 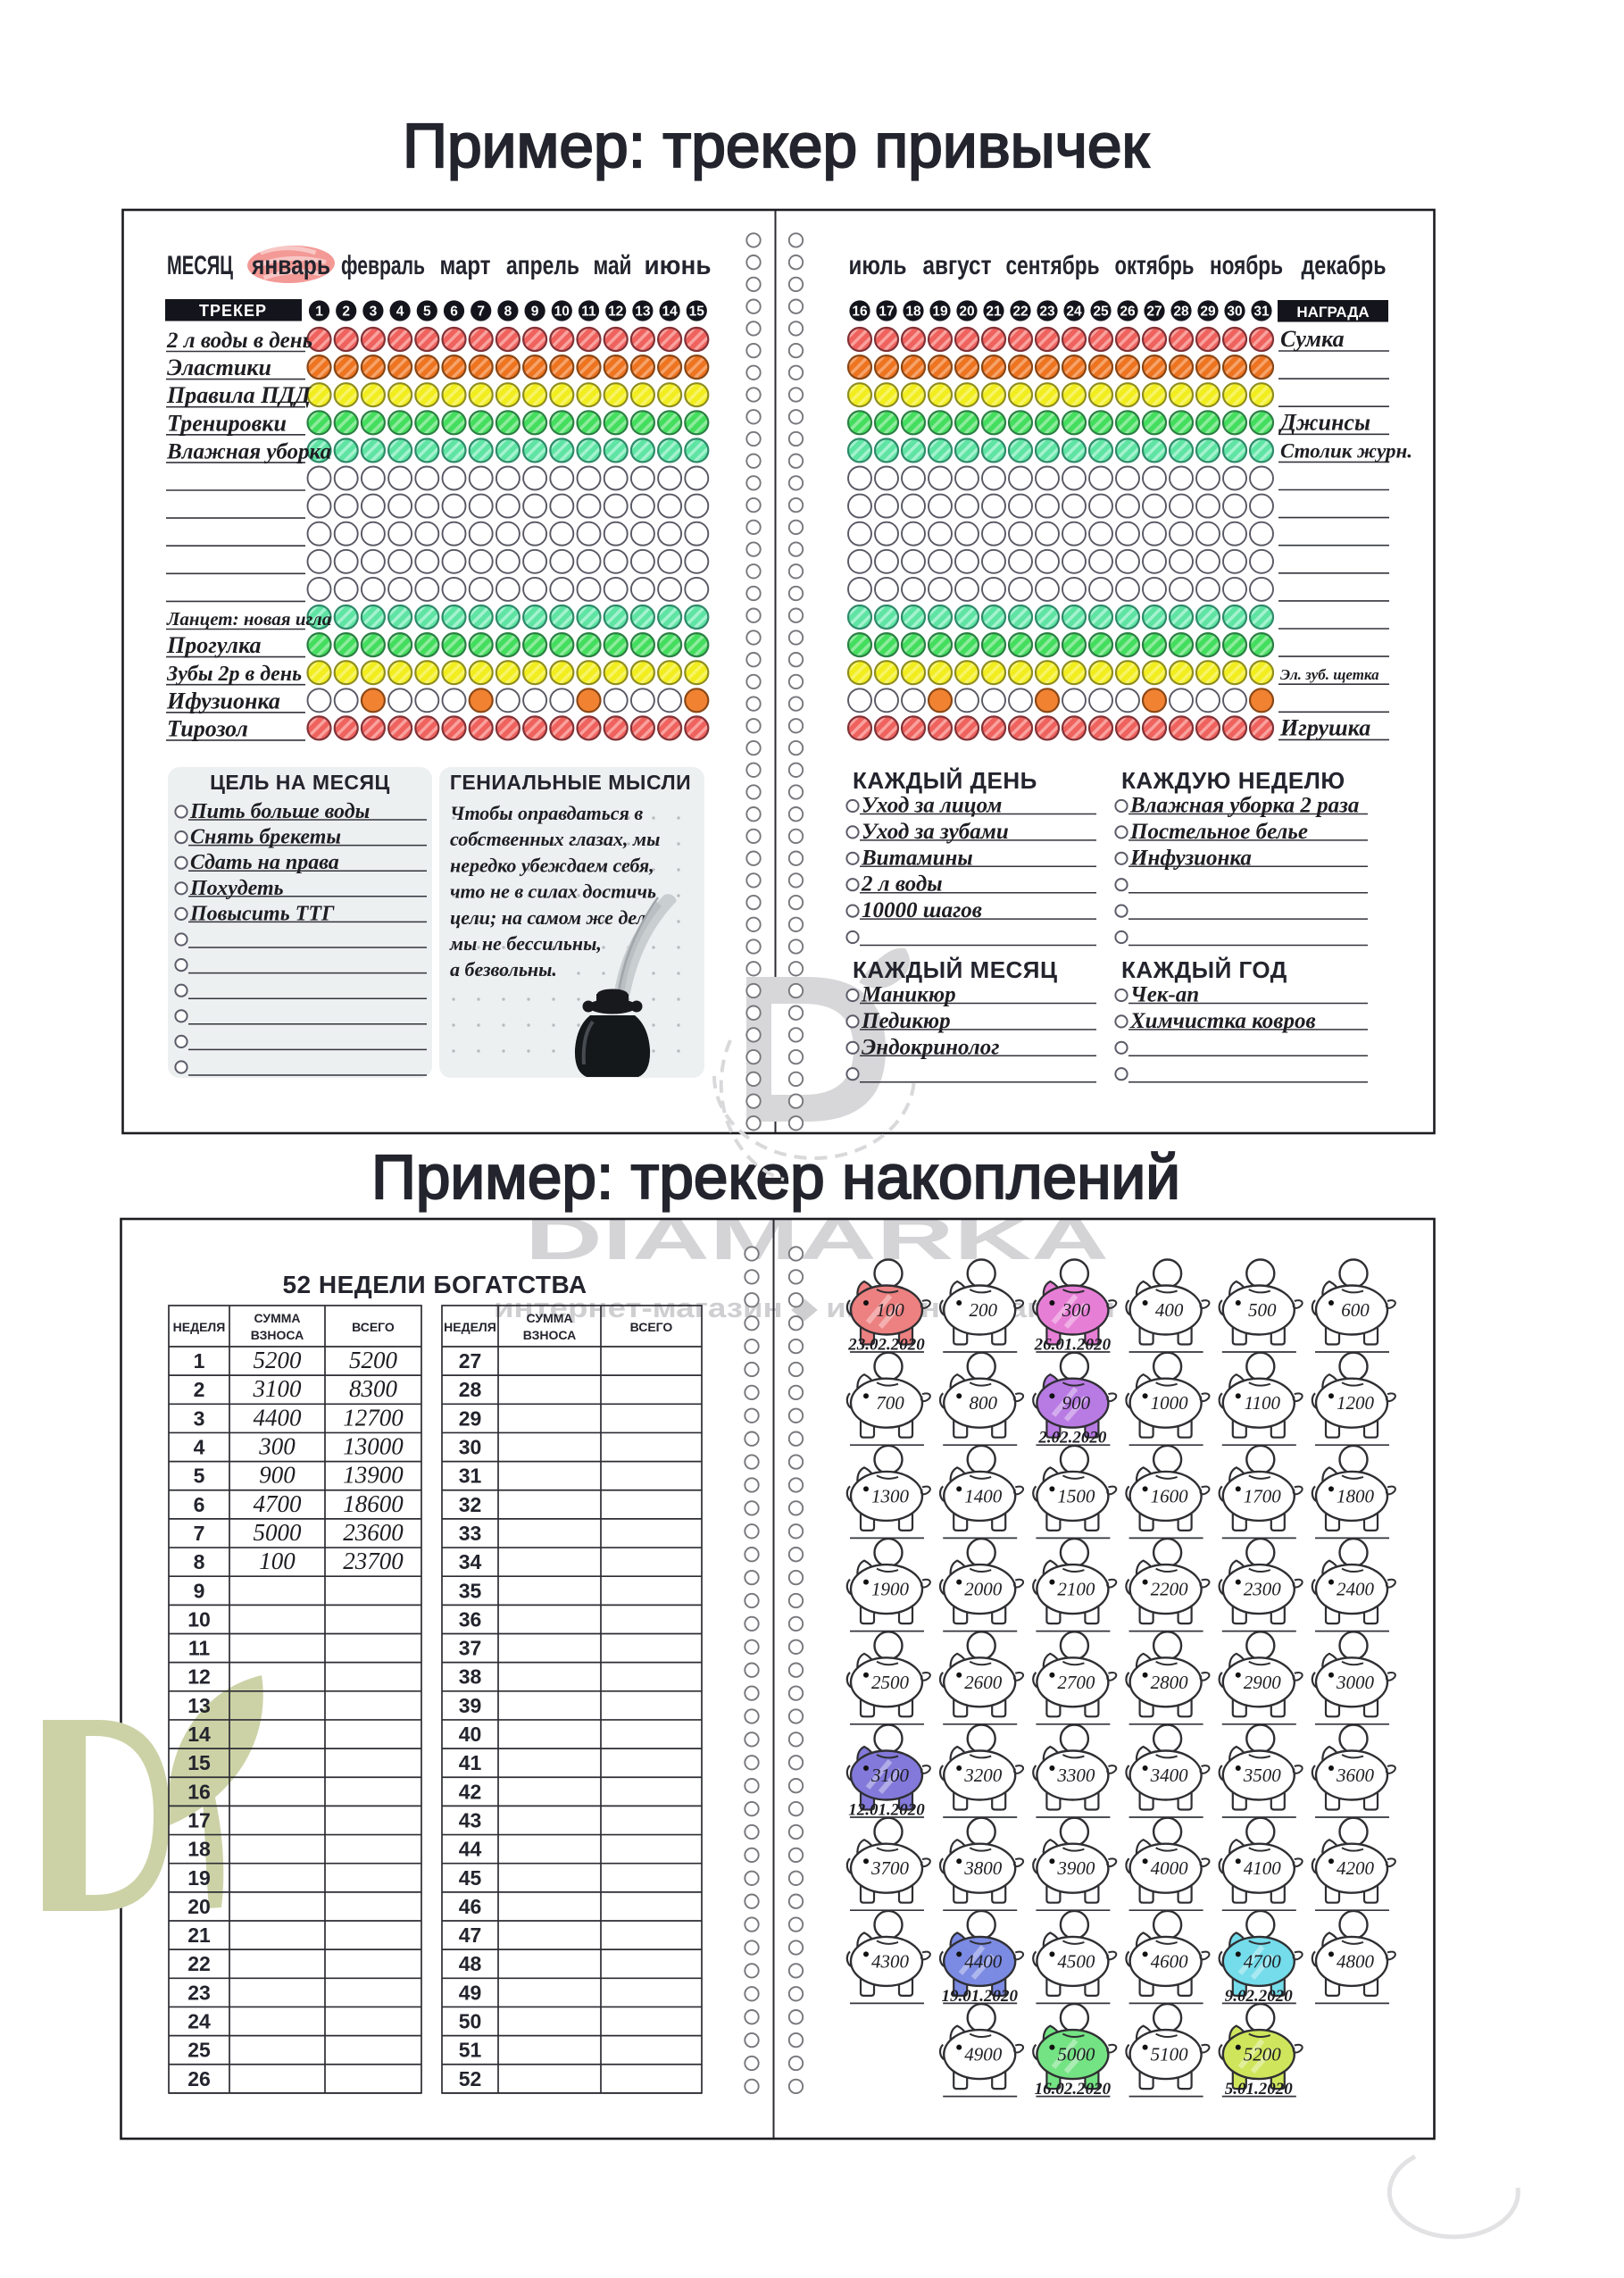 I want to click on svg-text: 2400, so click(x=1356, y=1589).